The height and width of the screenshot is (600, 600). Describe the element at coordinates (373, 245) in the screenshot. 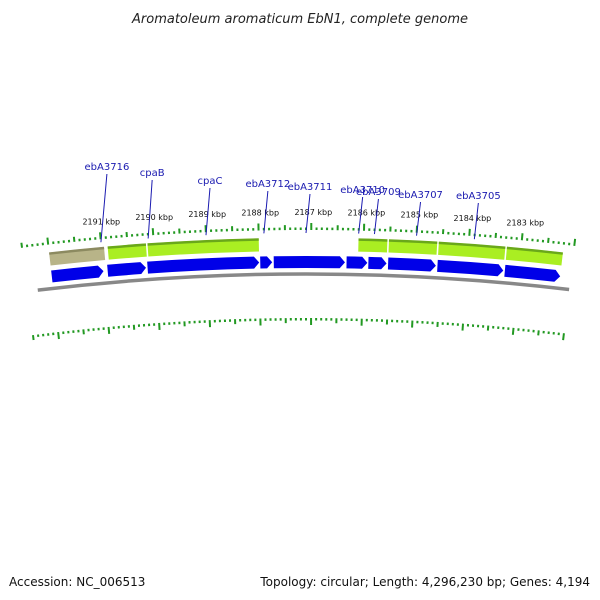

I see `reverse-gene` at that location.